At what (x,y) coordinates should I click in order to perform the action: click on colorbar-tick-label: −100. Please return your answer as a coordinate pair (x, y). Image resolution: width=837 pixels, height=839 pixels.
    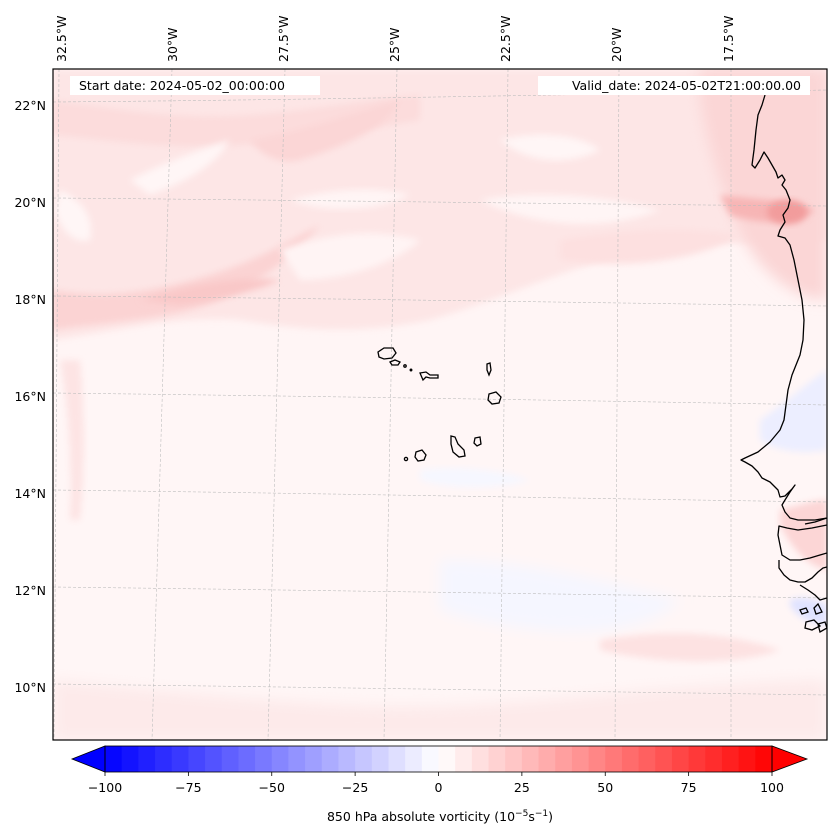
    Looking at the image, I should click on (105, 787).